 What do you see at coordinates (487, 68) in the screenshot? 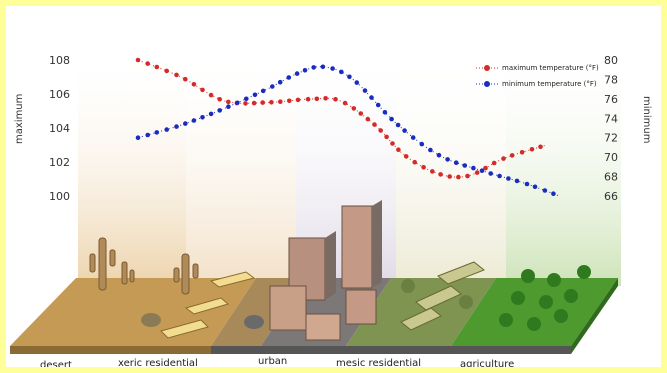
I see `legend-marker-max` at bounding box center [487, 68].